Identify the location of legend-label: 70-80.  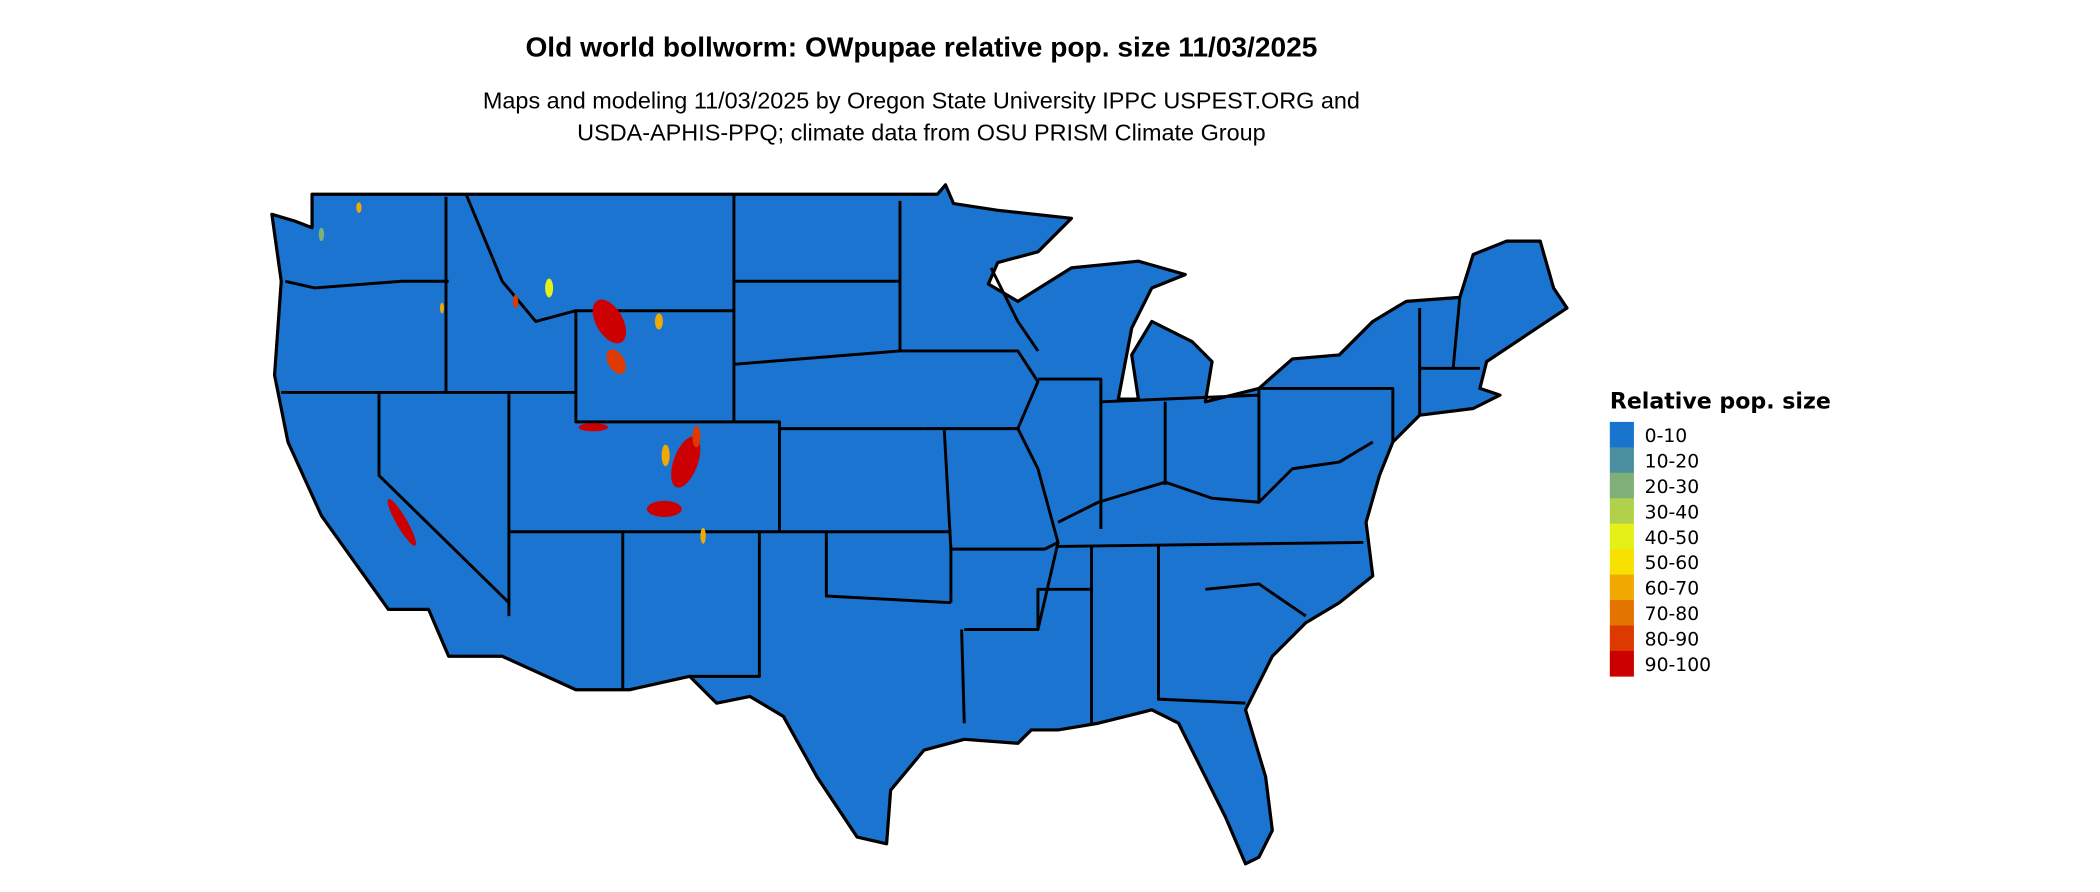
(1672, 614).